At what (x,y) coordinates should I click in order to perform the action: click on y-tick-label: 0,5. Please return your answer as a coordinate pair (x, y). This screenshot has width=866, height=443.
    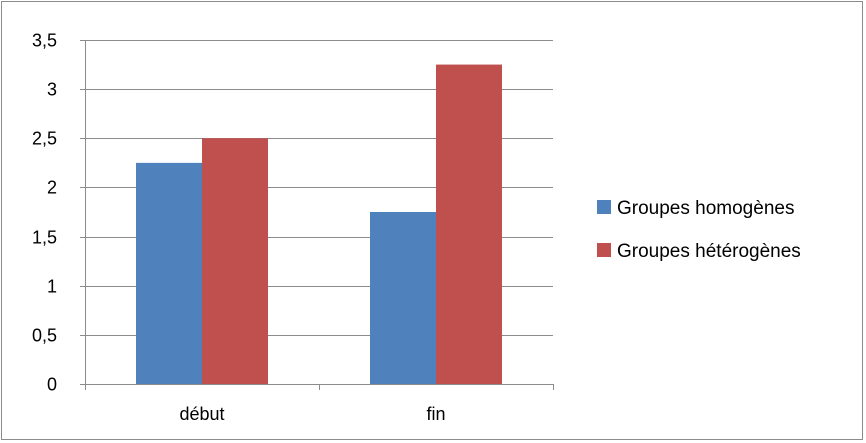
    Looking at the image, I should click on (44, 336).